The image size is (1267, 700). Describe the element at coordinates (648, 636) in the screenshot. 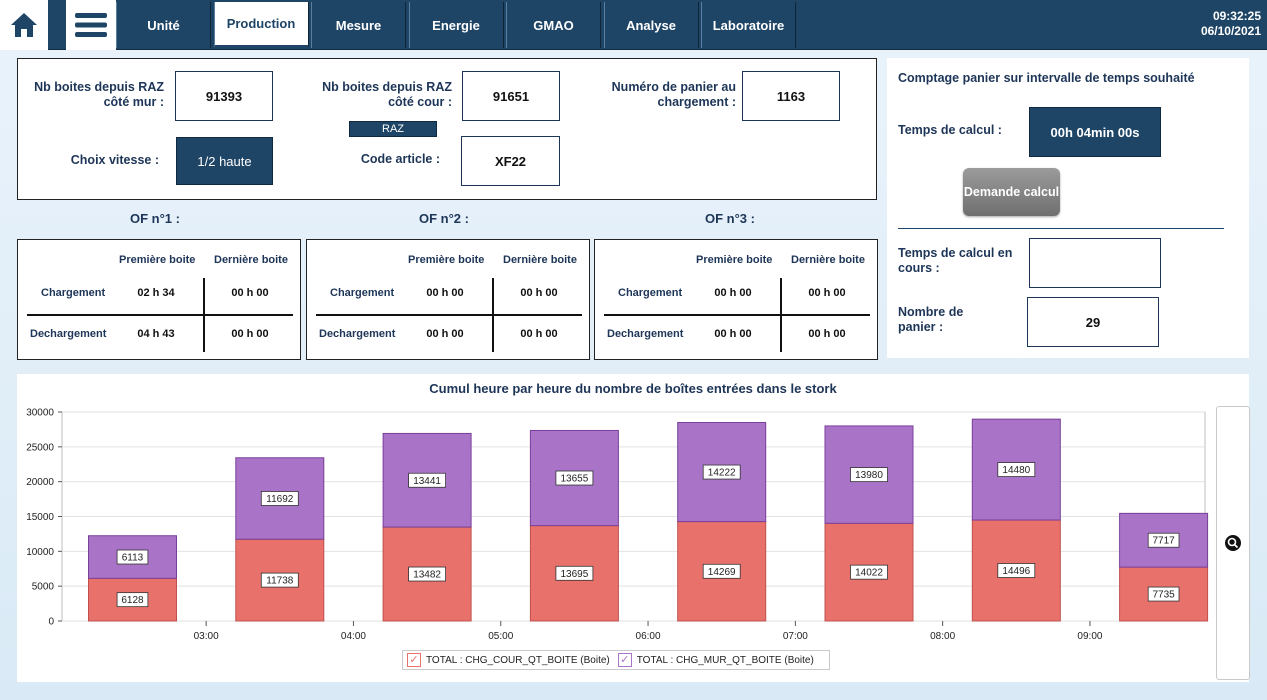

I see `x-tick-label: 06:00` at that location.